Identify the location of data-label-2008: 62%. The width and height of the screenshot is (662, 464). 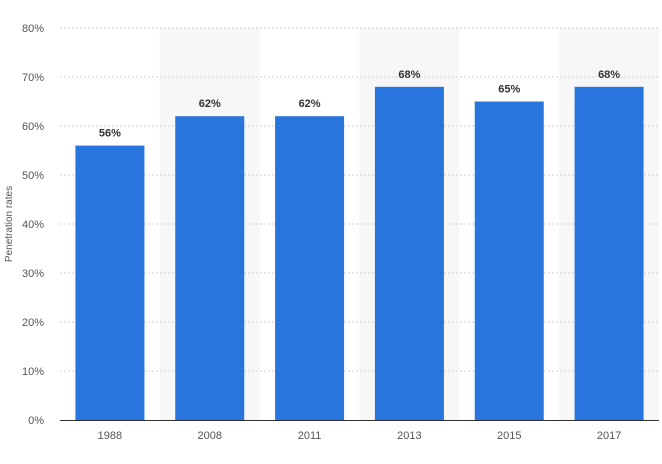
(210, 104).